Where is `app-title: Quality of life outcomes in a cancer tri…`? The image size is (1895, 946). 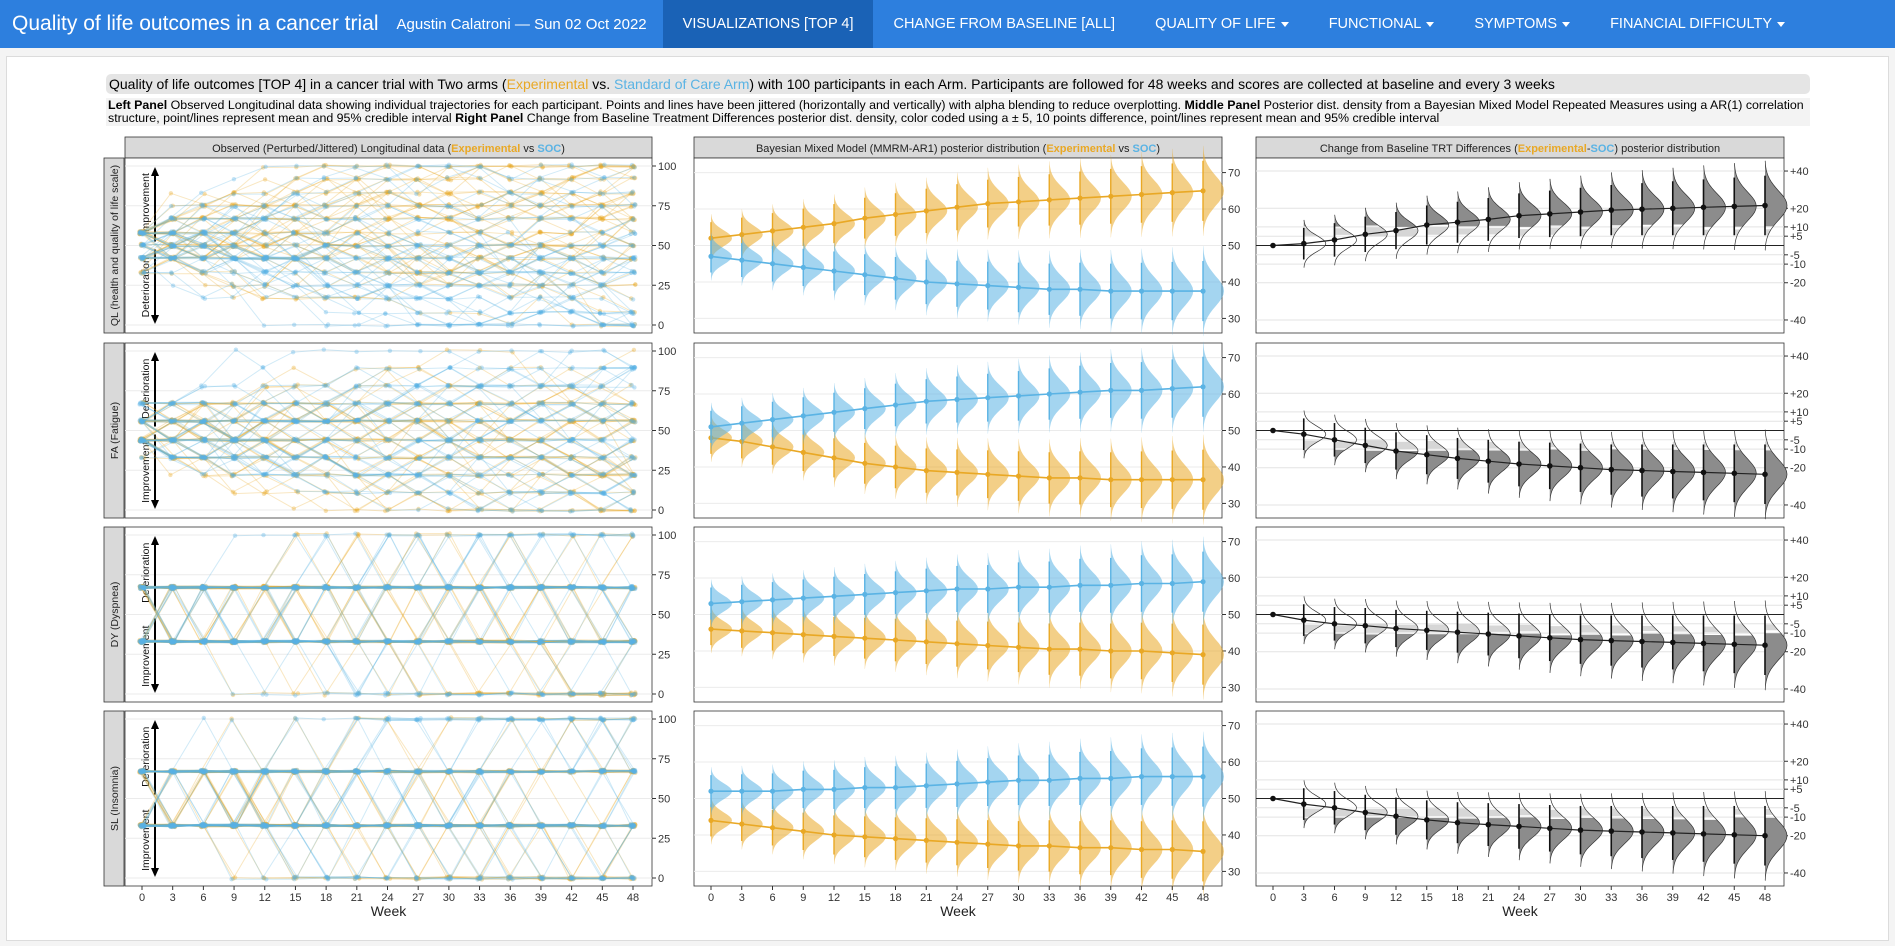
app-title: Quality of life outcomes in a cancer tri… is located at coordinates (195, 23).